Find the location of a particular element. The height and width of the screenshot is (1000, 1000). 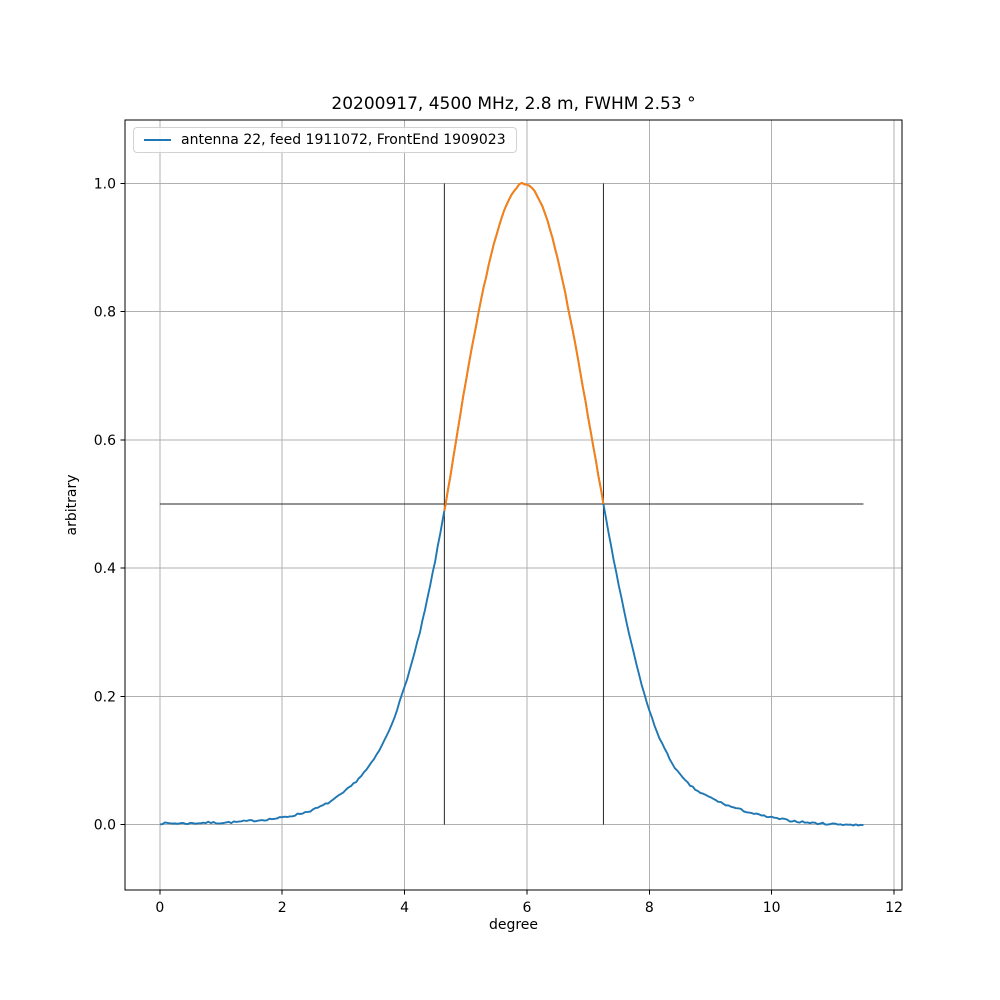

legend-line-sample-icon is located at coordinates (157, 140).